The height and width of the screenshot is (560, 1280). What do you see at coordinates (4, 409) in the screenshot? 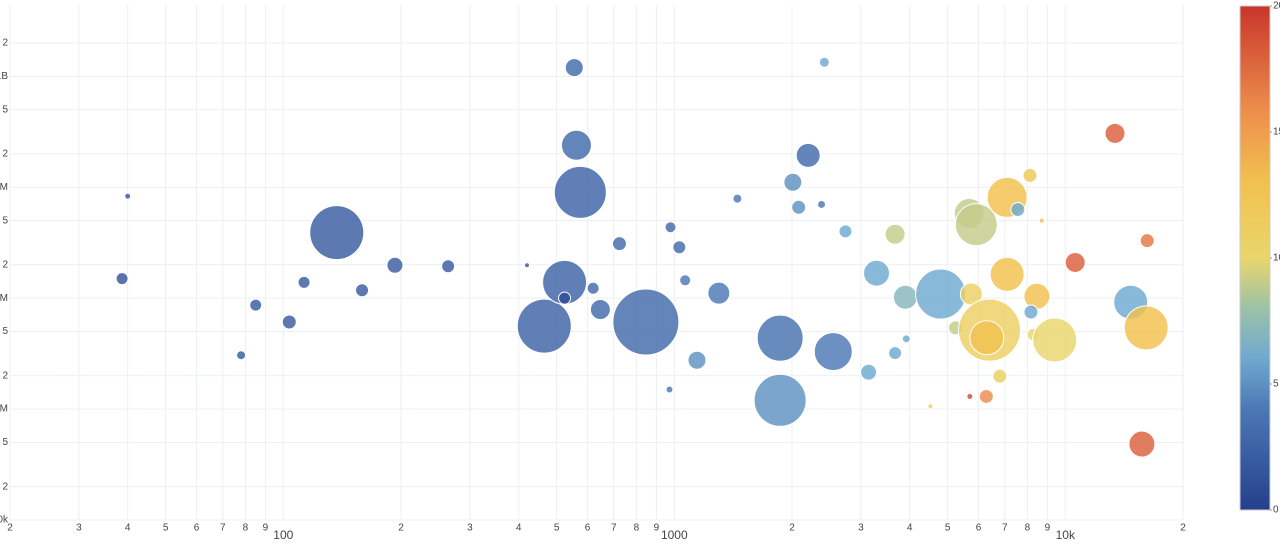
I see `y-tick-label: 1M` at bounding box center [4, 409].